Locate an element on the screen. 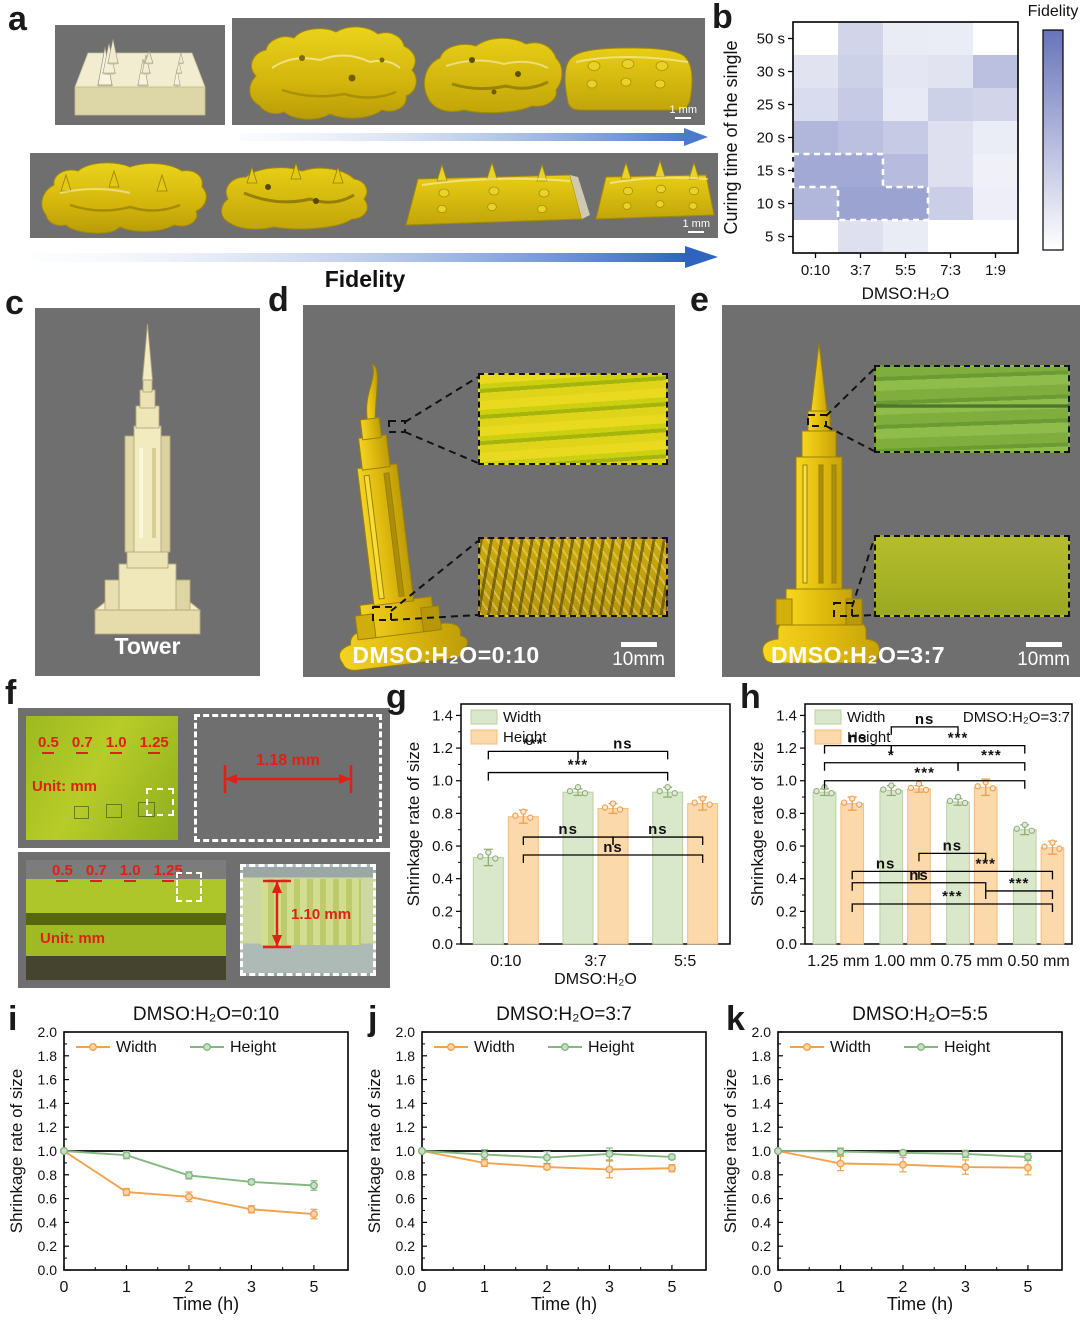 The width and height of the screenshot is (1080, 1322). microscopy-side-view: 0.5 0.7 1.0 1.25 Unit: mm is located at coordinates (126, 920).